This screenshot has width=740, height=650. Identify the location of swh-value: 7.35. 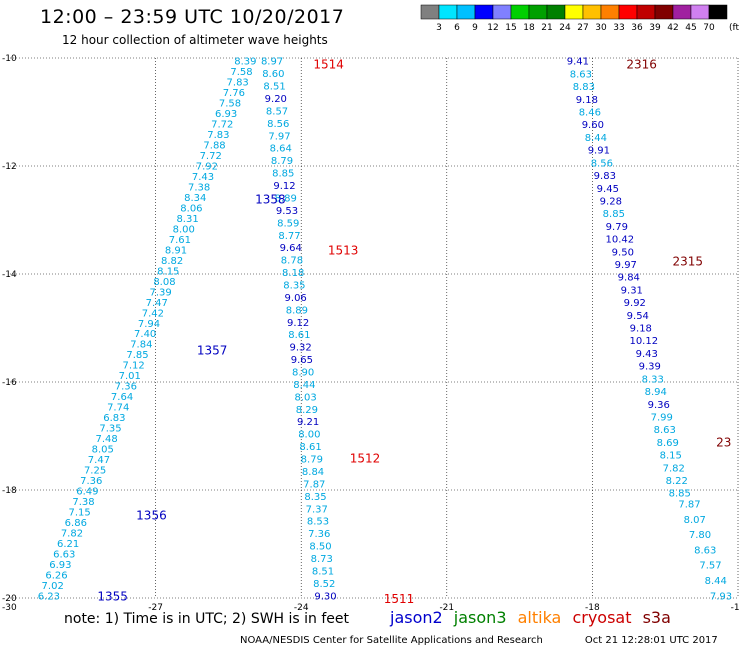
(110, 429).